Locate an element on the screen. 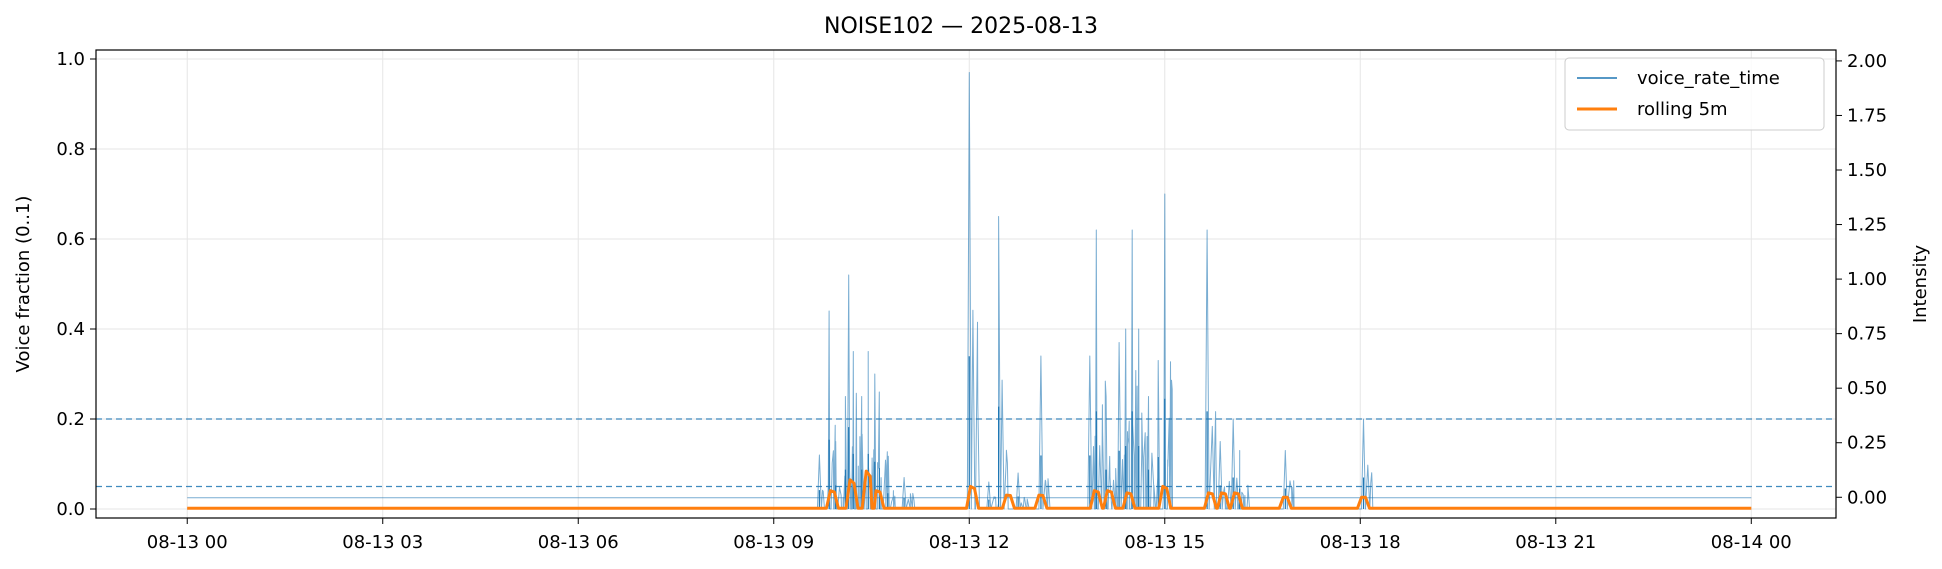 Image resolution: width=1942 pixels, height=569 pixels. y2-tick-label: 1.25 is located at coordinates (1867, 225).